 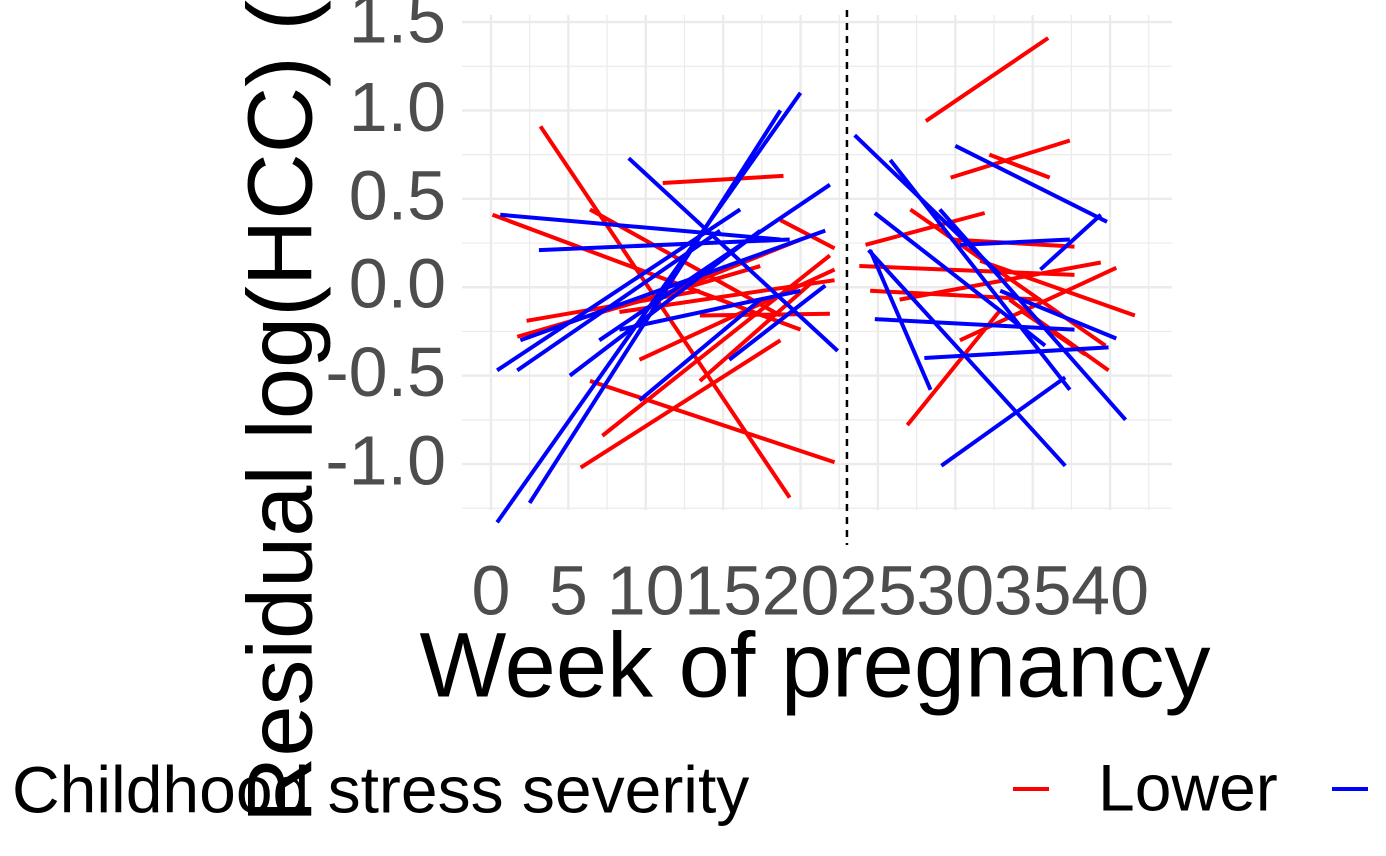 I want to click on legend-title: Childhood stress severity, so click(x=380, y=789).